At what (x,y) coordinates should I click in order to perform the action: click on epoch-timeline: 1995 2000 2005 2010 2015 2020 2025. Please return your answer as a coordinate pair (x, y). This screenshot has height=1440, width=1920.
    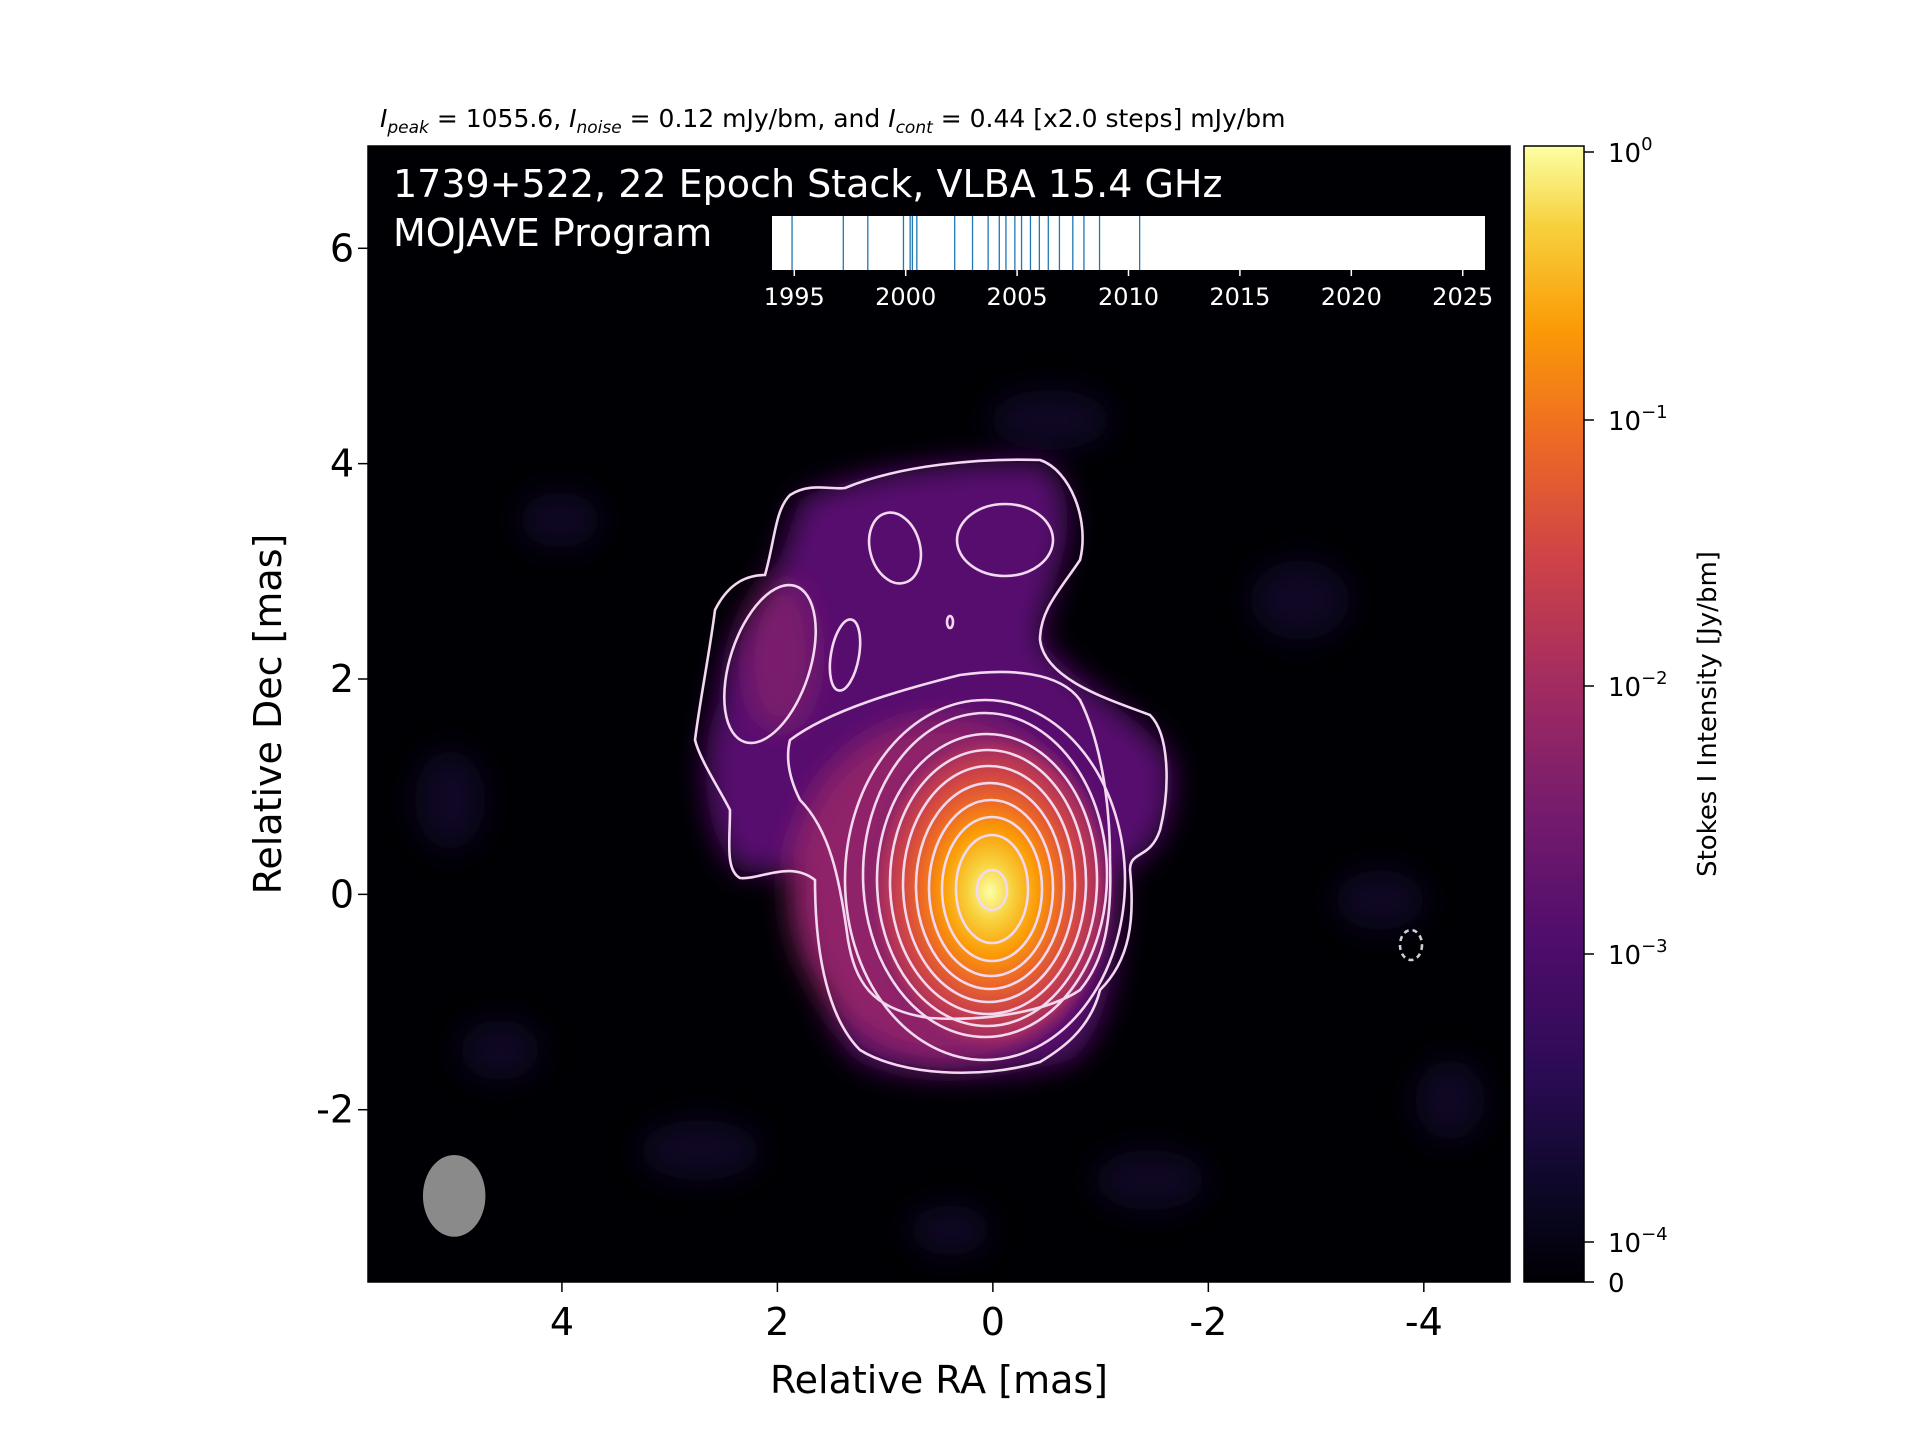
    Looking at the image, I should click on (1128, 263).